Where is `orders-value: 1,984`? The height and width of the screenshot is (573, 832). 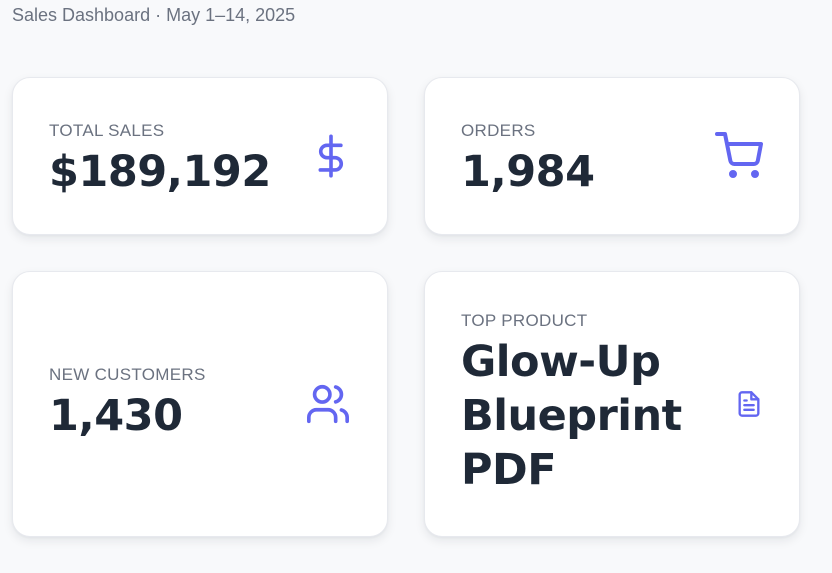
orders-value: 1,984 is located at coordinates (528, 172).